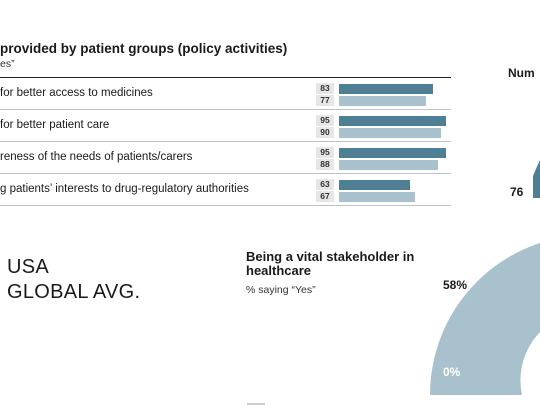 Image resolution: width=540 pixels, height=408 pixels. What do you see at coordinates (55, 125) in the screenshot?
I see `category-label: for better patient care` at bounding box center [55, 125].